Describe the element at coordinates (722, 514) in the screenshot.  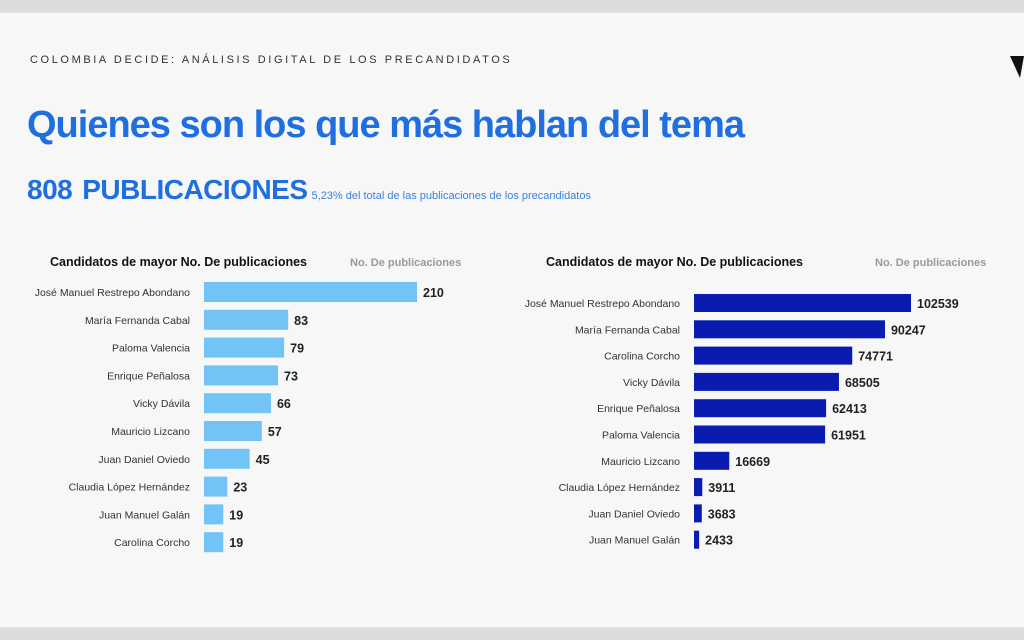
I see `data-label: 3683` at that location.